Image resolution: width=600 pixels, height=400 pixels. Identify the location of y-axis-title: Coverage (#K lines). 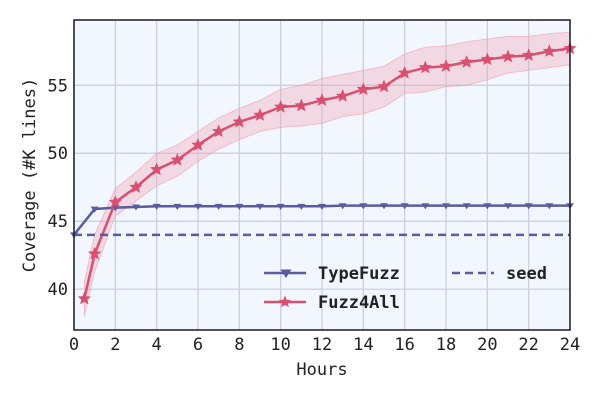
(30, 175).